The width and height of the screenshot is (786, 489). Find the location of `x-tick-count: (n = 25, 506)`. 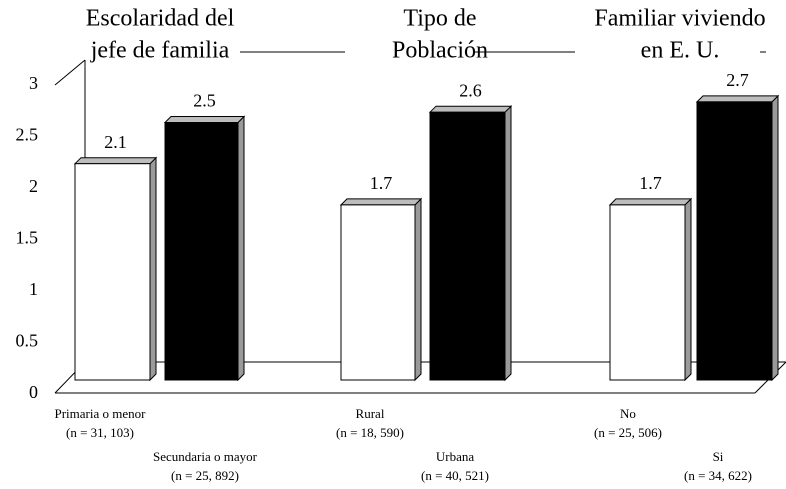

x-tick-count: (n = 25, 506) is located at coordinates (628, 432).